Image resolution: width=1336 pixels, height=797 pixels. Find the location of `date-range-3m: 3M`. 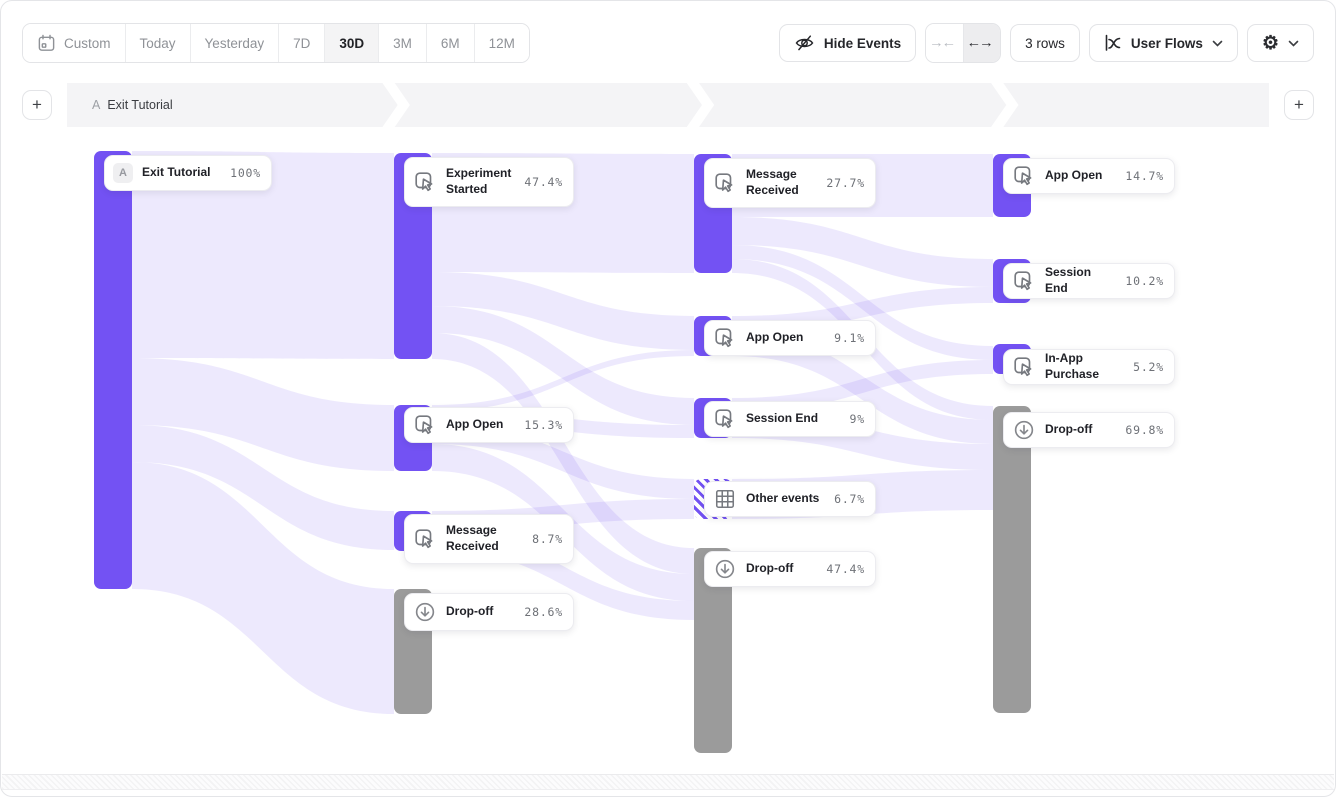

date-range-3m: 3M is located at coordinates (403, 43).